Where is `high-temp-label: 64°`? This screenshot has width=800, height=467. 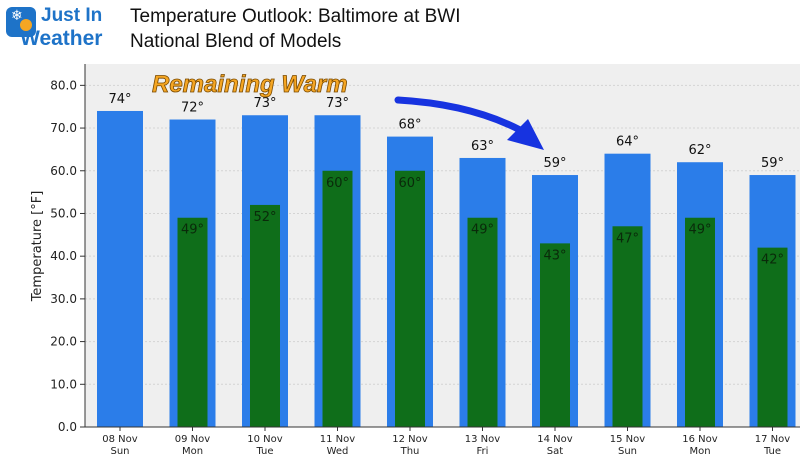 high-temp-label: 64° is located at coordinates (627, 142).